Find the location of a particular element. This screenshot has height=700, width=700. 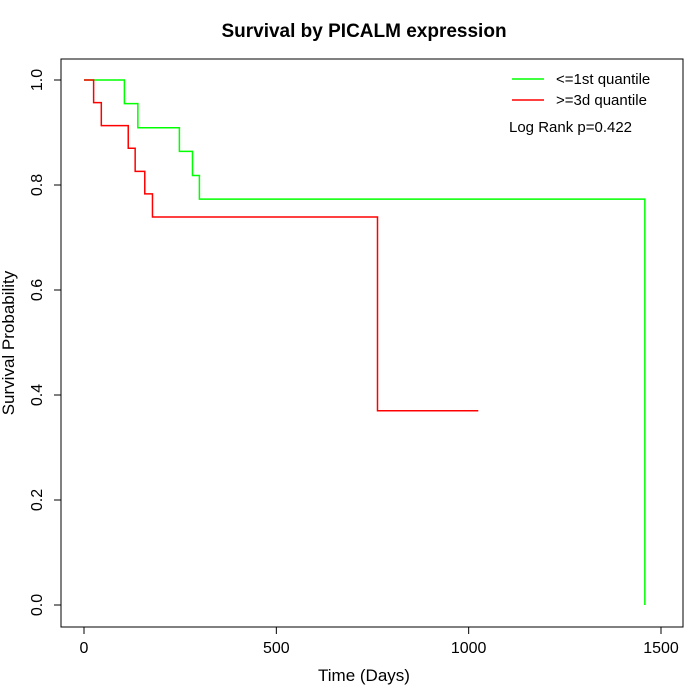

y-tick-label: 0.6 is located at coordinates (37, 290).